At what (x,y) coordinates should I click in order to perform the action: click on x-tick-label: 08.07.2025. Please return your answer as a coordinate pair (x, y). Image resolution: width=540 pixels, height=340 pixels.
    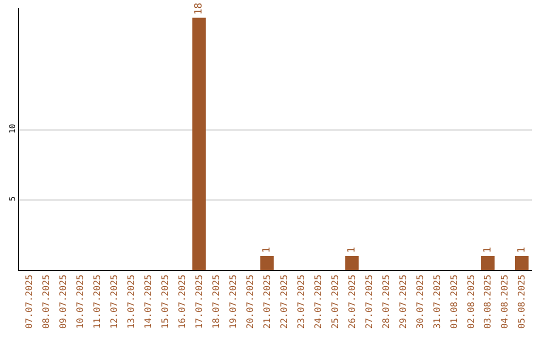
    Looking at the image, I should click on (47, 301).